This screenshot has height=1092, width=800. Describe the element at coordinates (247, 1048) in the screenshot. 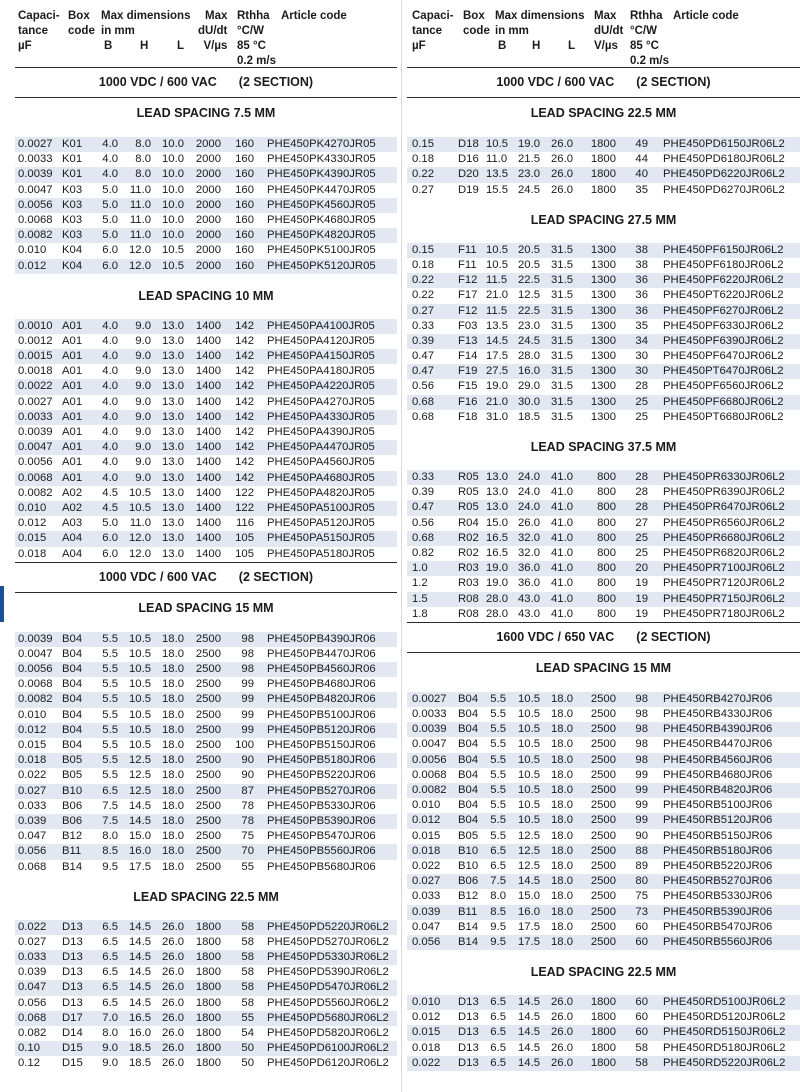

I see `rthha-cell: 50` at that location.